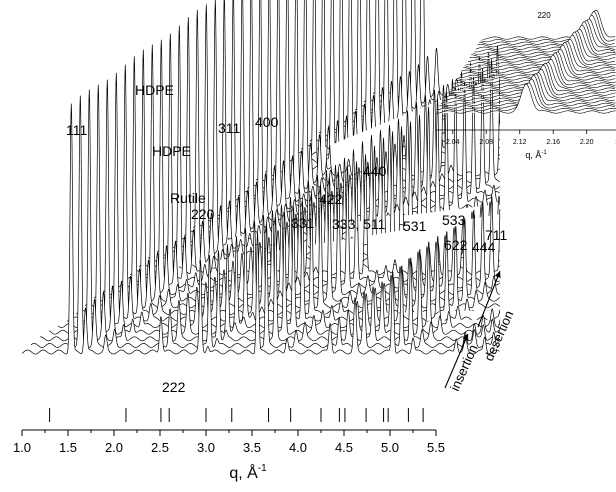 The image size is (616, 492). Describe the element at coordinates (22, 447) in the screenshot. I see `x-tick-label: 1.0` at that location.